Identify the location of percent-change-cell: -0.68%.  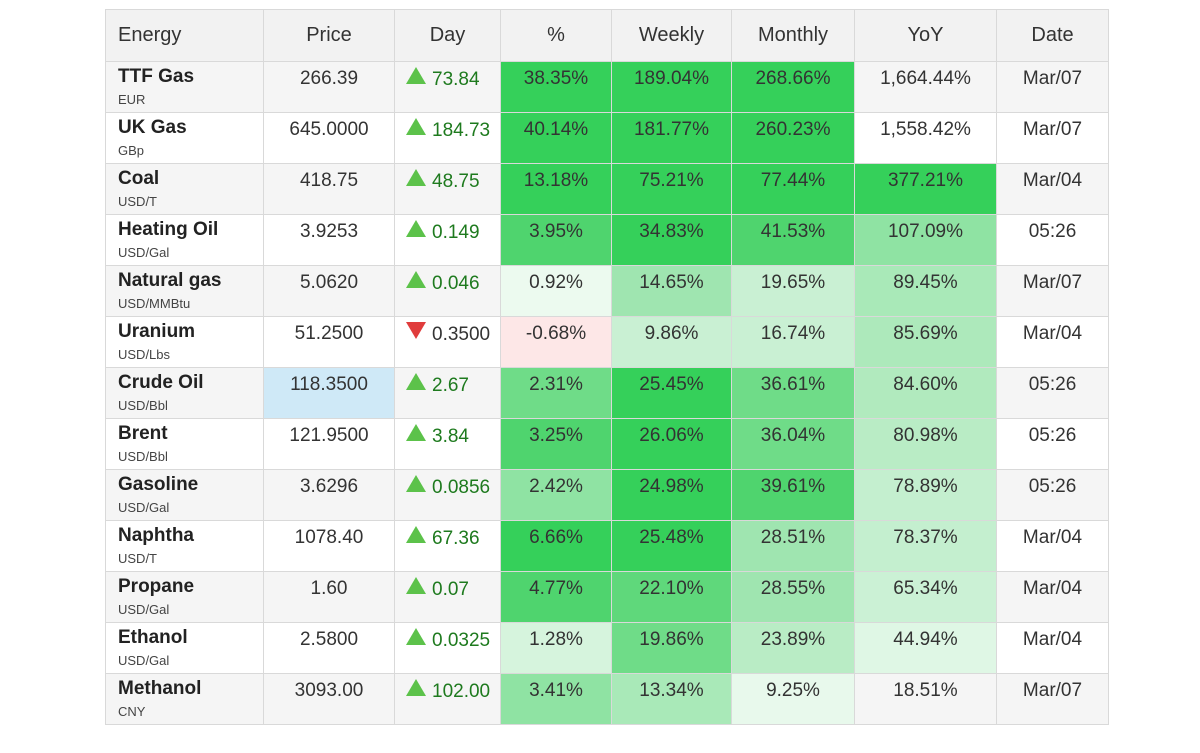
(556, 342).